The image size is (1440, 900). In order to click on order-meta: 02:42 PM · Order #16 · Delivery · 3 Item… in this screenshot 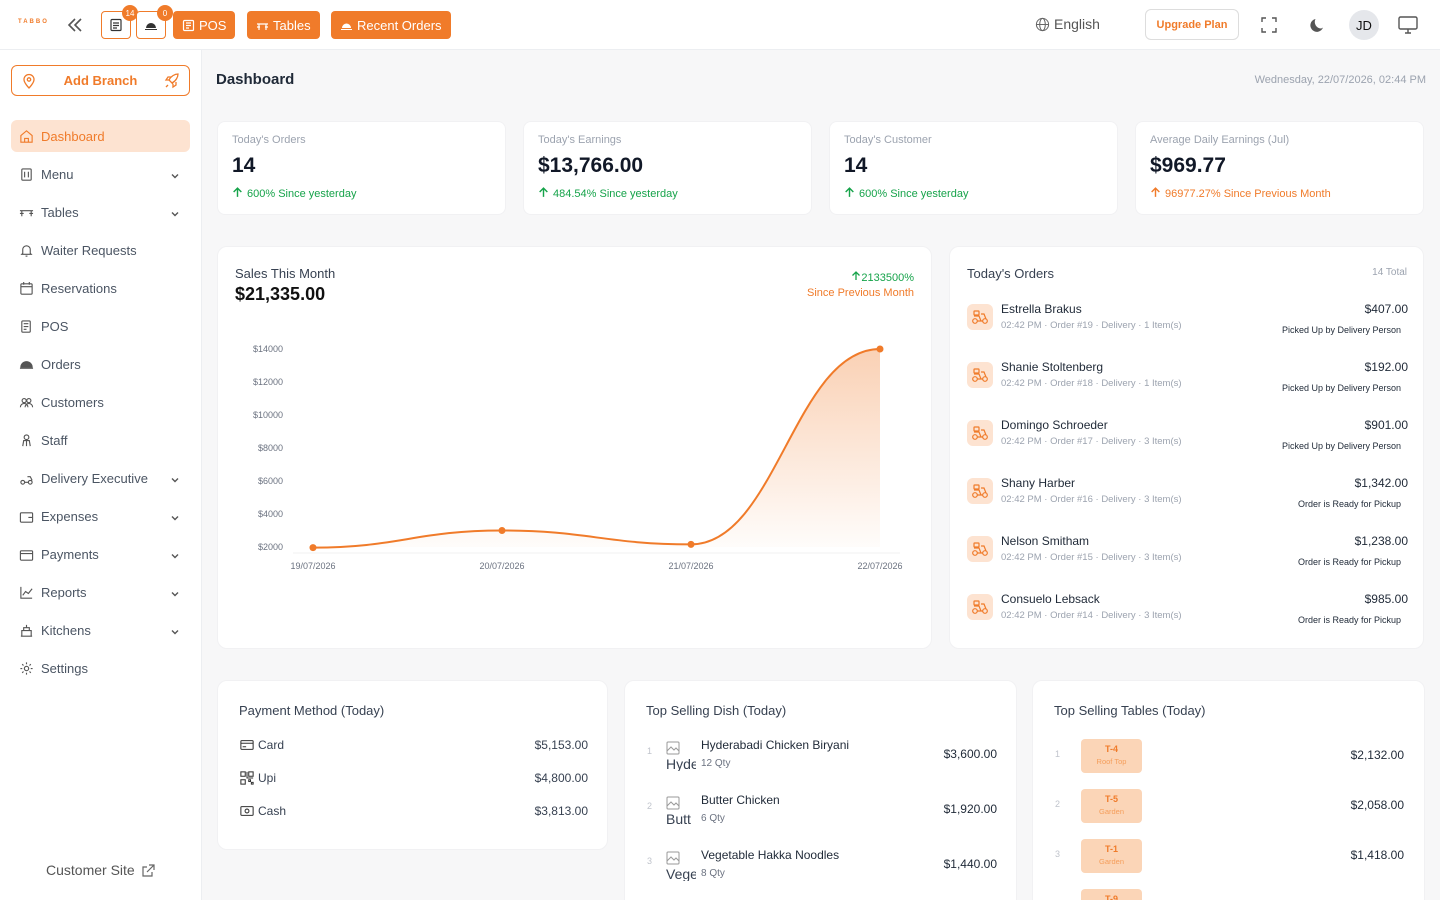, I will do `click(1091, 499)`.